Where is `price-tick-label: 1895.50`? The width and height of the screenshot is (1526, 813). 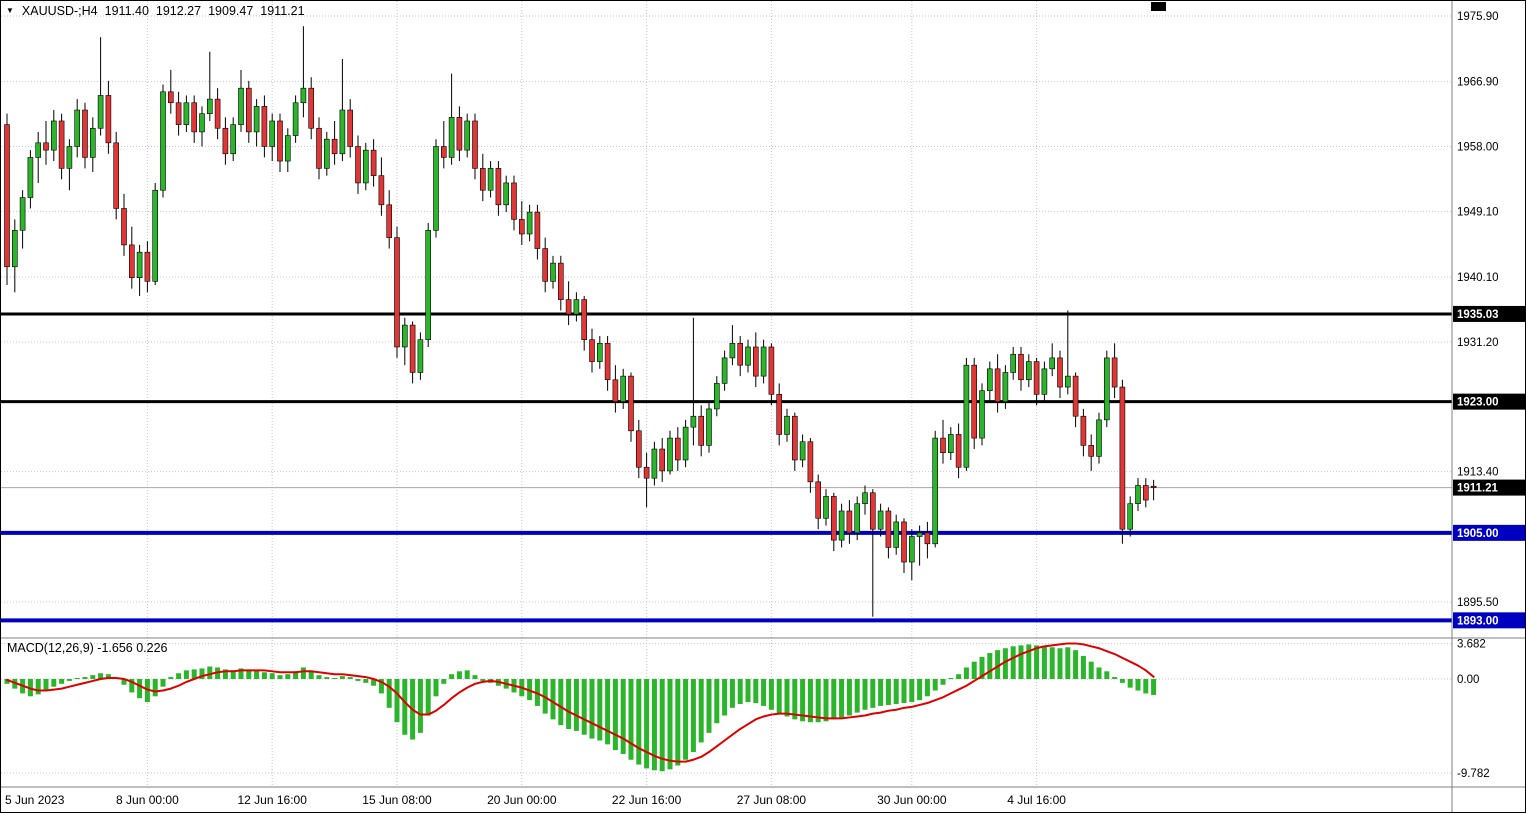
price-tick-label: 1895.50 is located at coordinates (1478, 603).